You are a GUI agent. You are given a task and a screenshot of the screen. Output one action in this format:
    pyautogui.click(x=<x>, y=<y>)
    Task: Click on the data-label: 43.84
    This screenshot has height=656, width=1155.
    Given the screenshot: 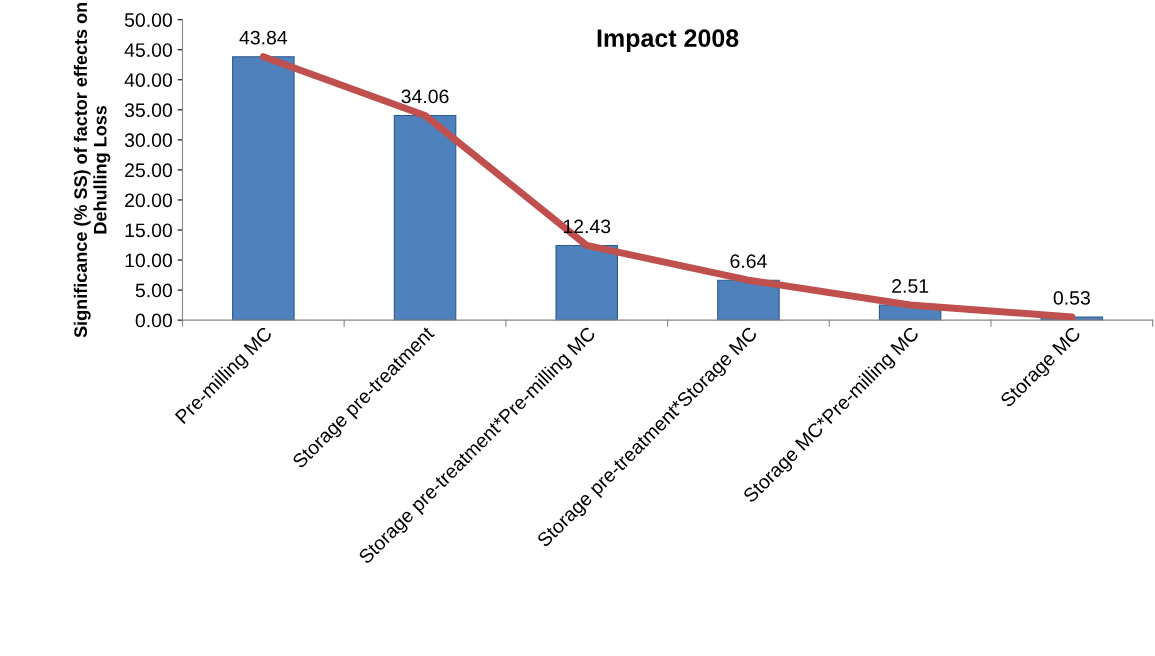 What is the action you would take?
    pyautogui.click(x=263, y=37)
    